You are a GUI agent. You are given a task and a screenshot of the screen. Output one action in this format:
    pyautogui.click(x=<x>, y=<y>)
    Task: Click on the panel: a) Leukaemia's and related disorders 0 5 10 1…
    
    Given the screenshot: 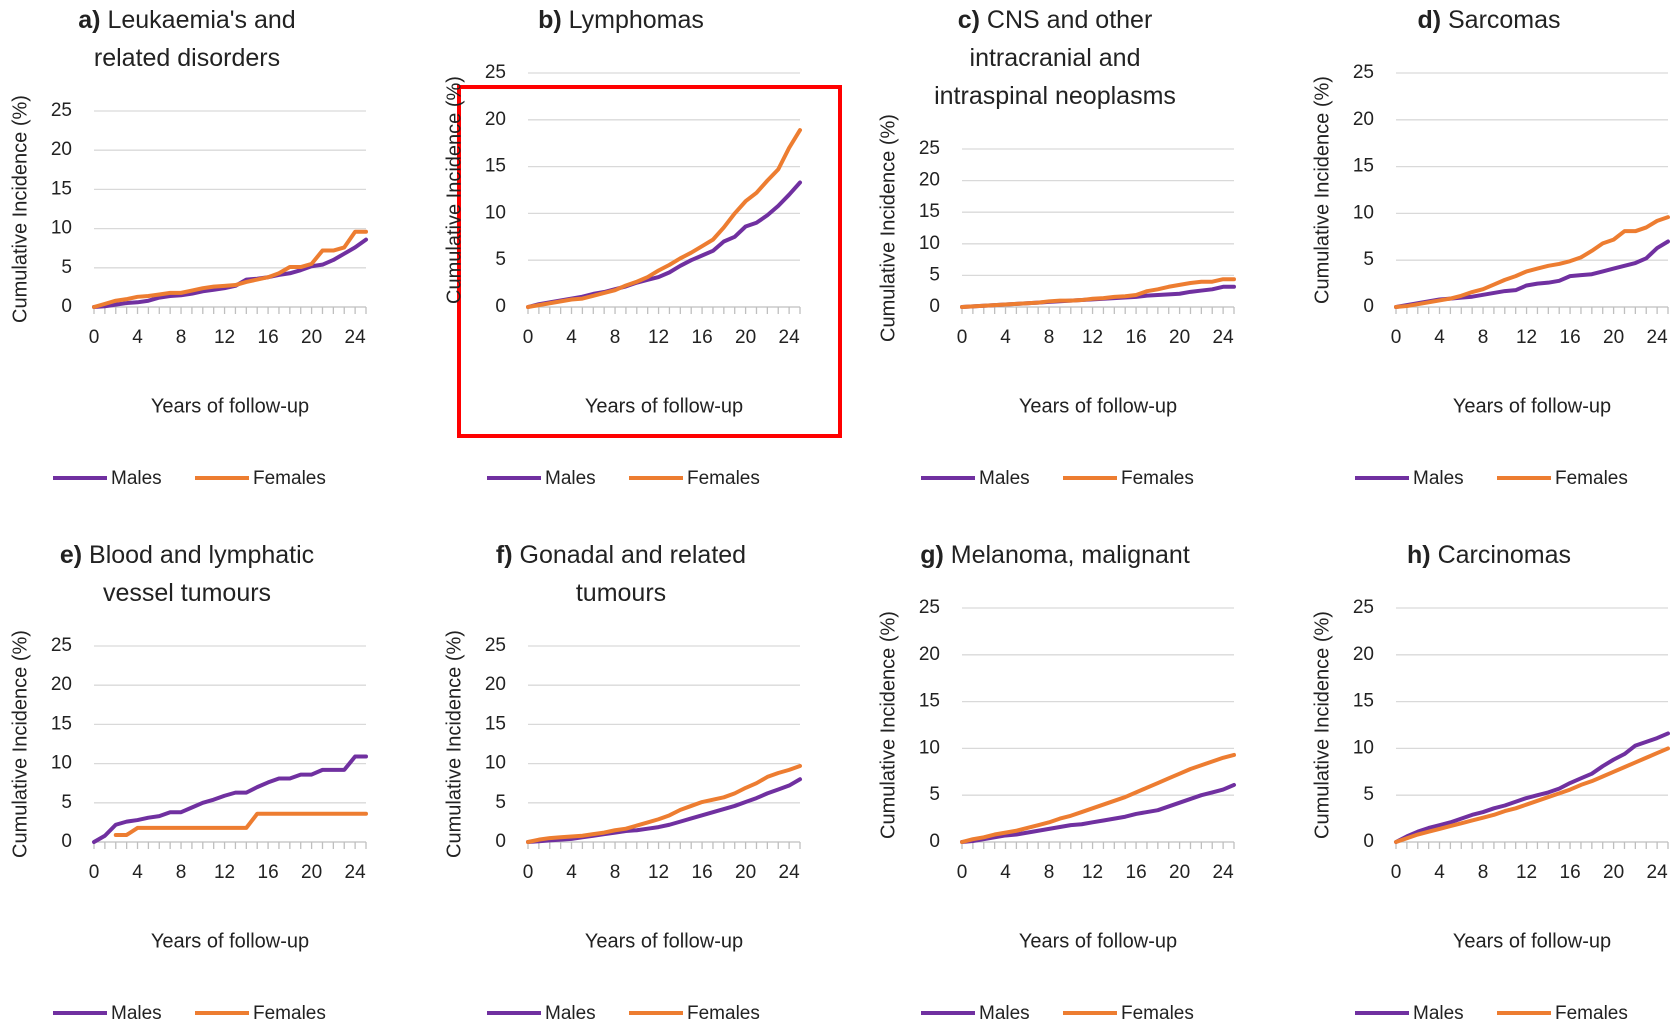 What is the action you would take?
    pyautogui.click(x=188, y=247)
    